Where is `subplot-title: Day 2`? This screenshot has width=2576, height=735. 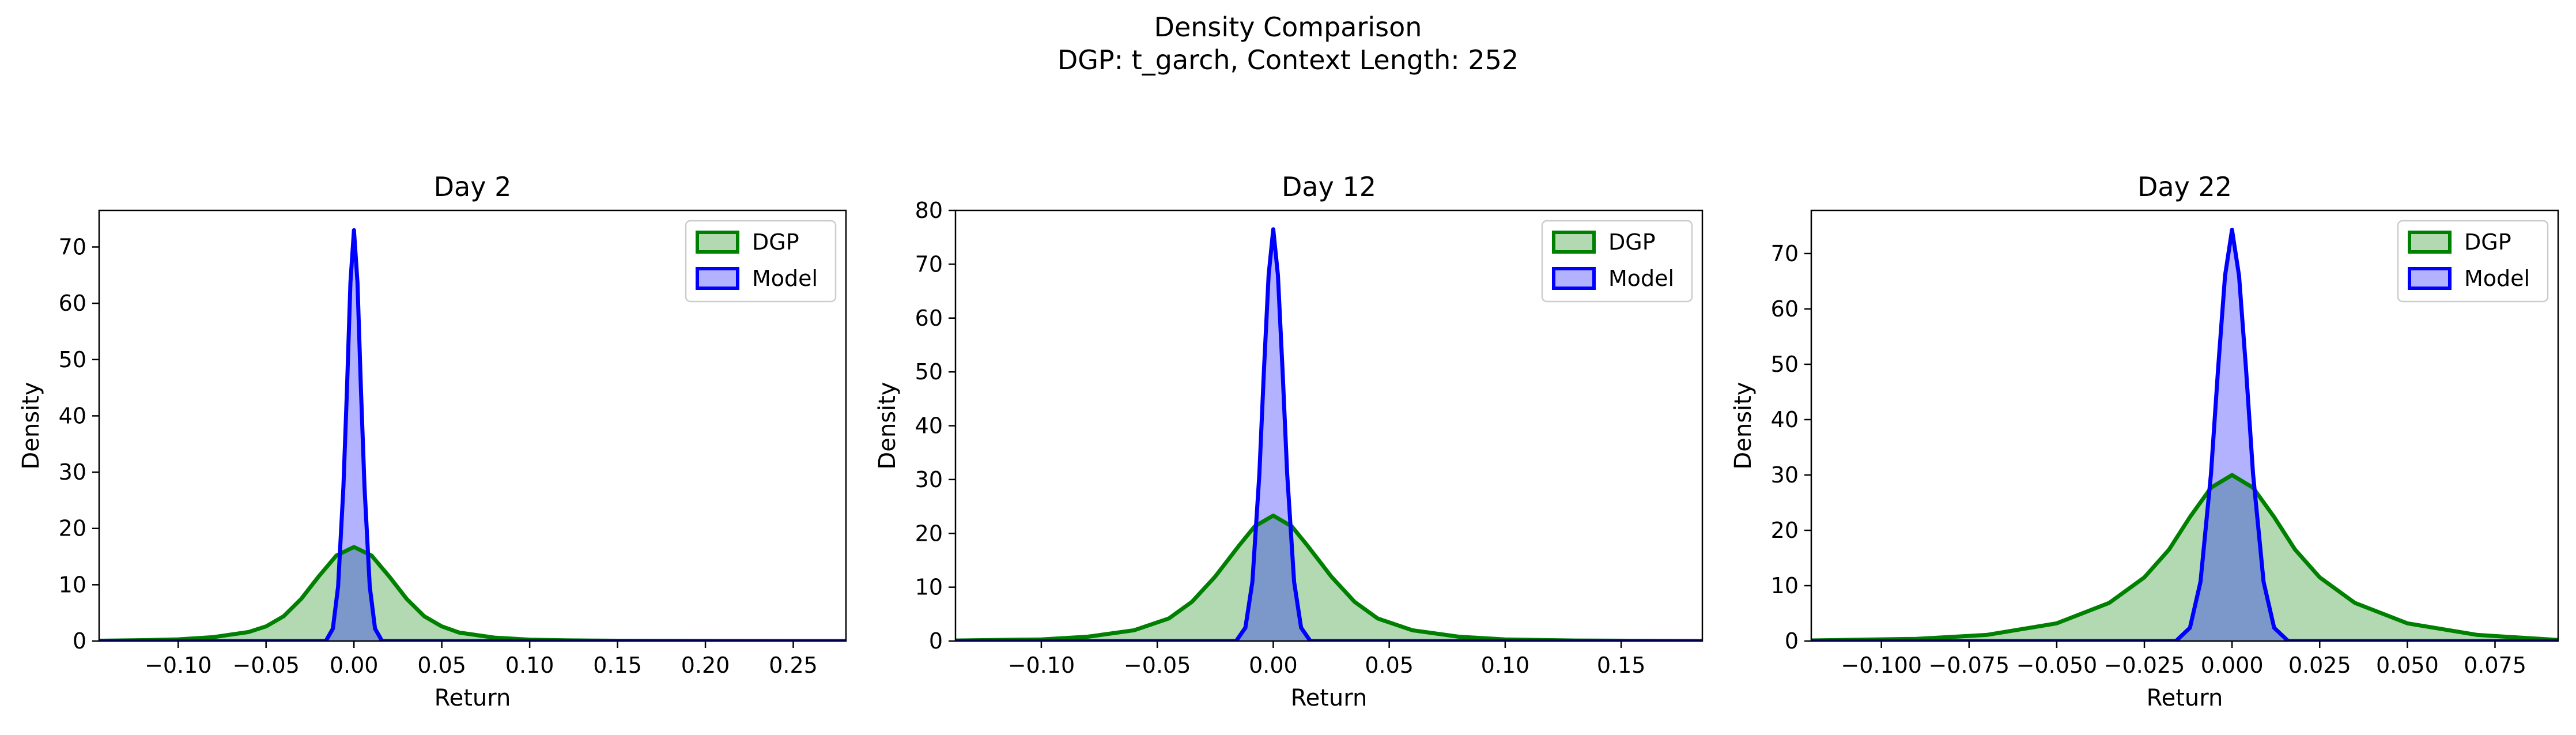 subplot-title: Day 2 is located at coordinates (473, 186).